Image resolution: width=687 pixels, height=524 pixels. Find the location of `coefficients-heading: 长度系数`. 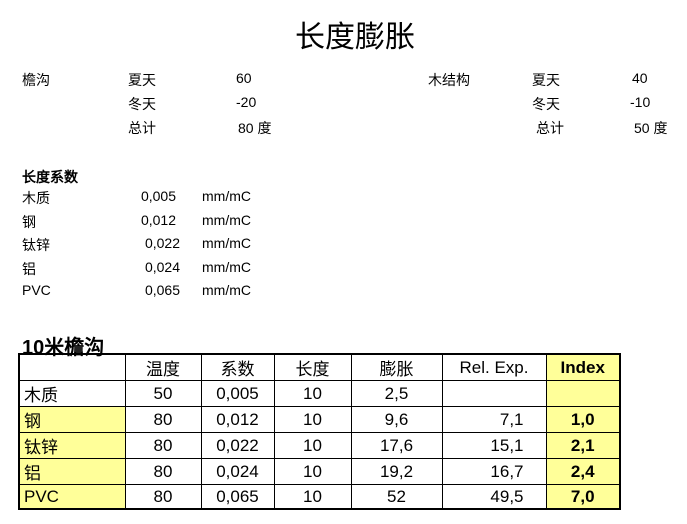

coefficients-heading: 长度系数 is located at coordinates (50, 177).